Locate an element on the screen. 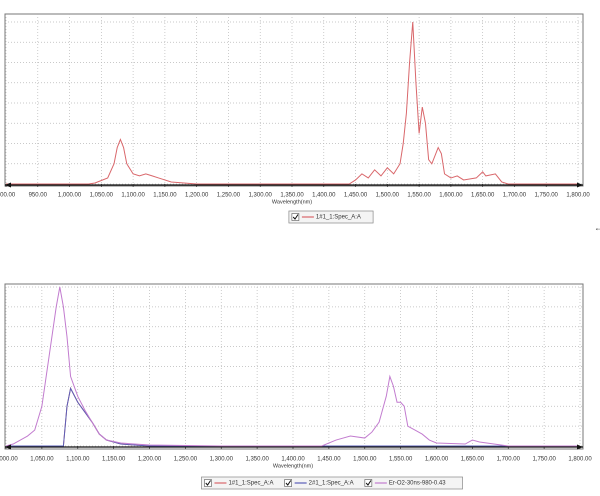 This screenshot has height=496, width=600. spectrum-line is located at coordinates (293, 416).